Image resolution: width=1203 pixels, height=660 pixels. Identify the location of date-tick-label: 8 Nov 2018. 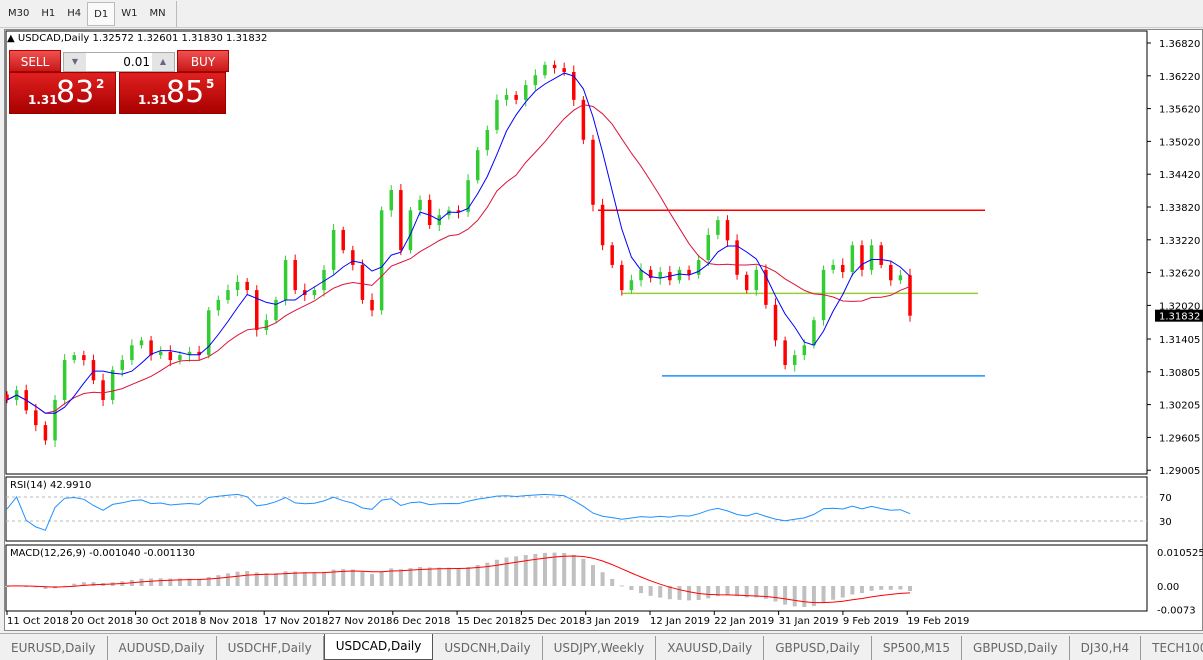
(229, 621).